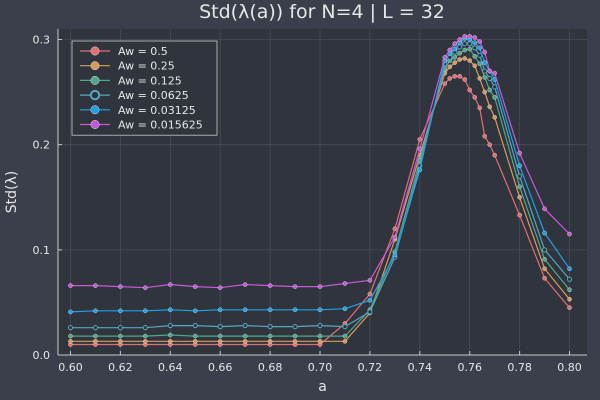 The height and width of the screenshot is (400, 600). Describe the element at coordinates (420, 367) in the screenshot. I see `x-tick-label: 0.74` at that location.